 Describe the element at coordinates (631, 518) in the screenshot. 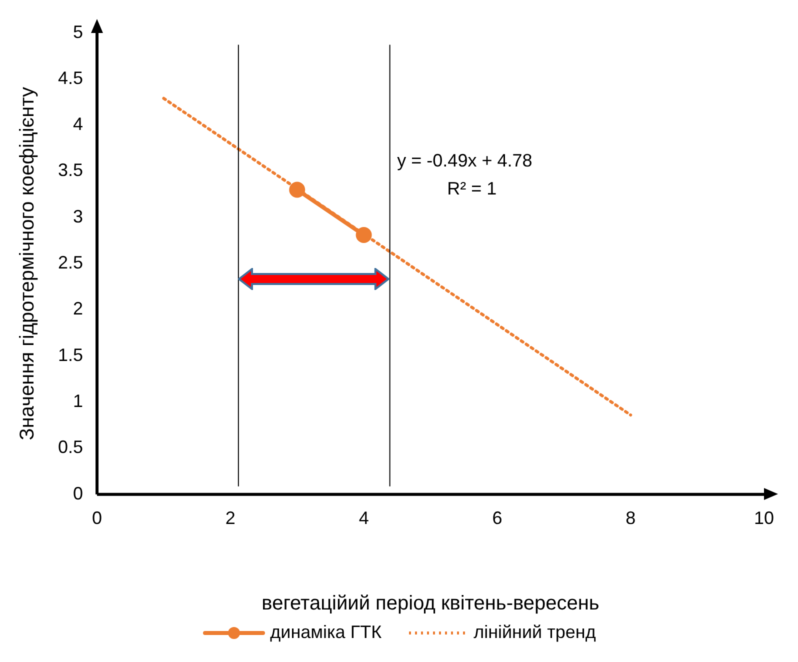

I see `x-tick-label: 8` at that location.